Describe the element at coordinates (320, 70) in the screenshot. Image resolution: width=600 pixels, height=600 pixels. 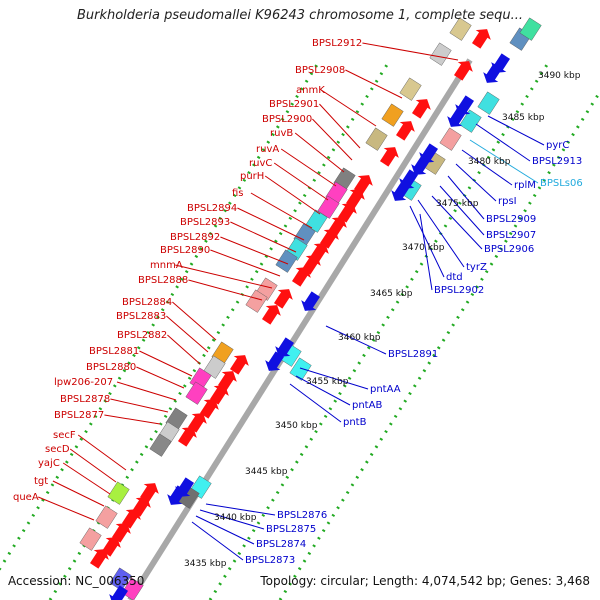
I see `gene-label: BPSL2908` at that location.